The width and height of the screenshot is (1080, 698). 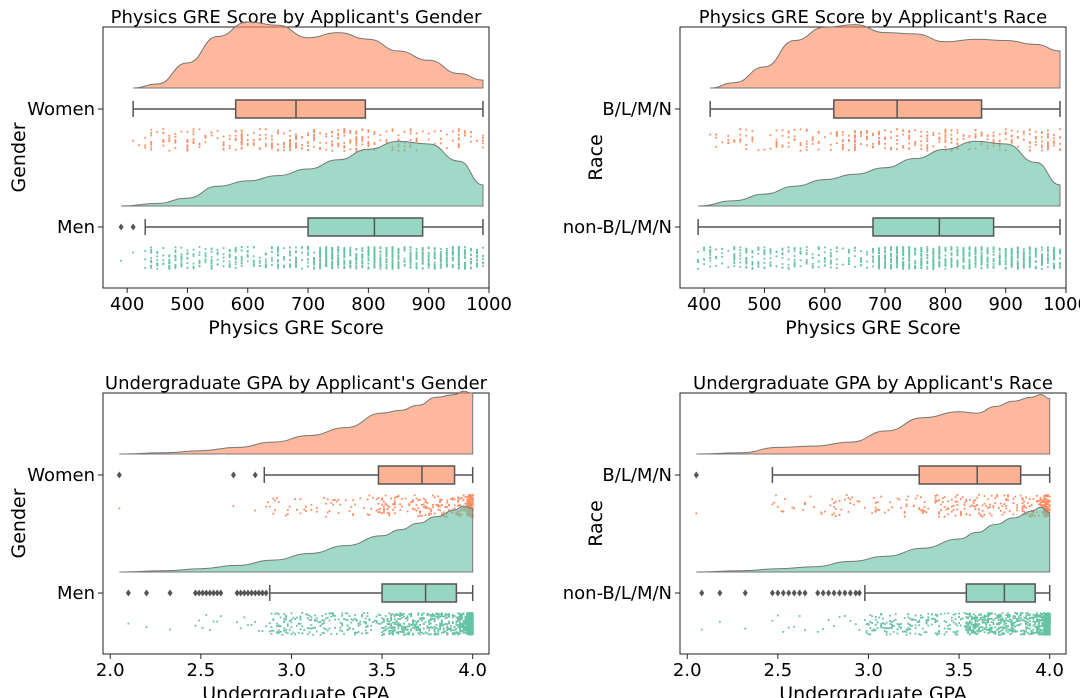 I want to click on y-tick-label: Women, so click(x=61, y=109).